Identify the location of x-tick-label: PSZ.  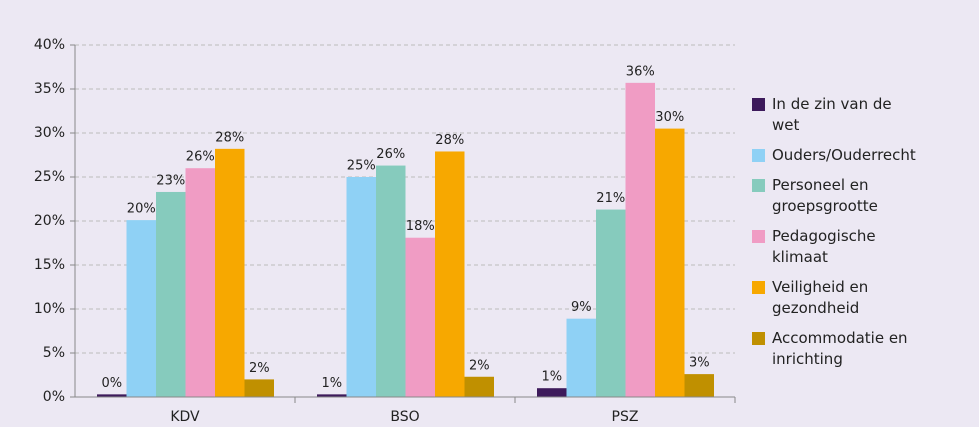
(625, 417).